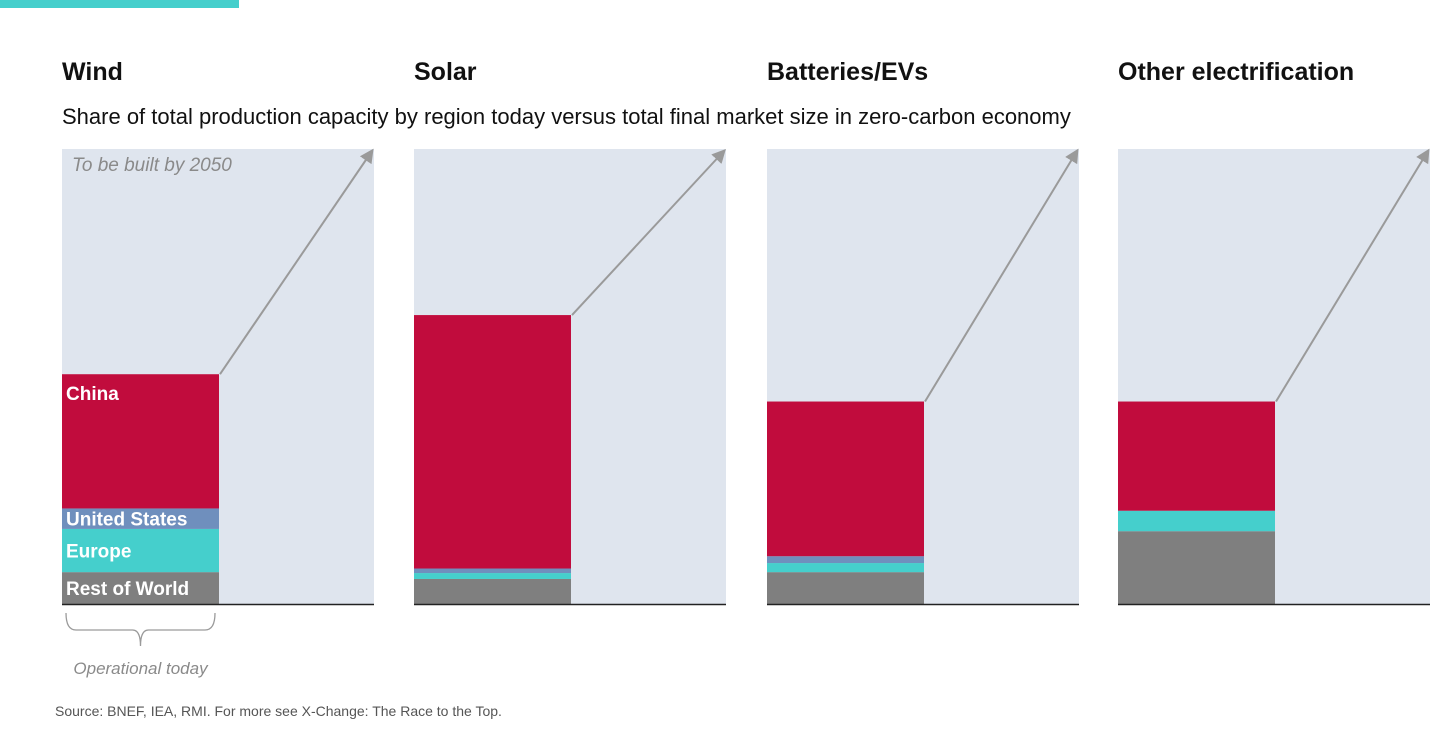 This screenshot has width=1456, height=743. Describe the element at coordinates (1196, 567) in the screenshot. I see `bar-segment-other-electrification-rest-of-world` at that location.